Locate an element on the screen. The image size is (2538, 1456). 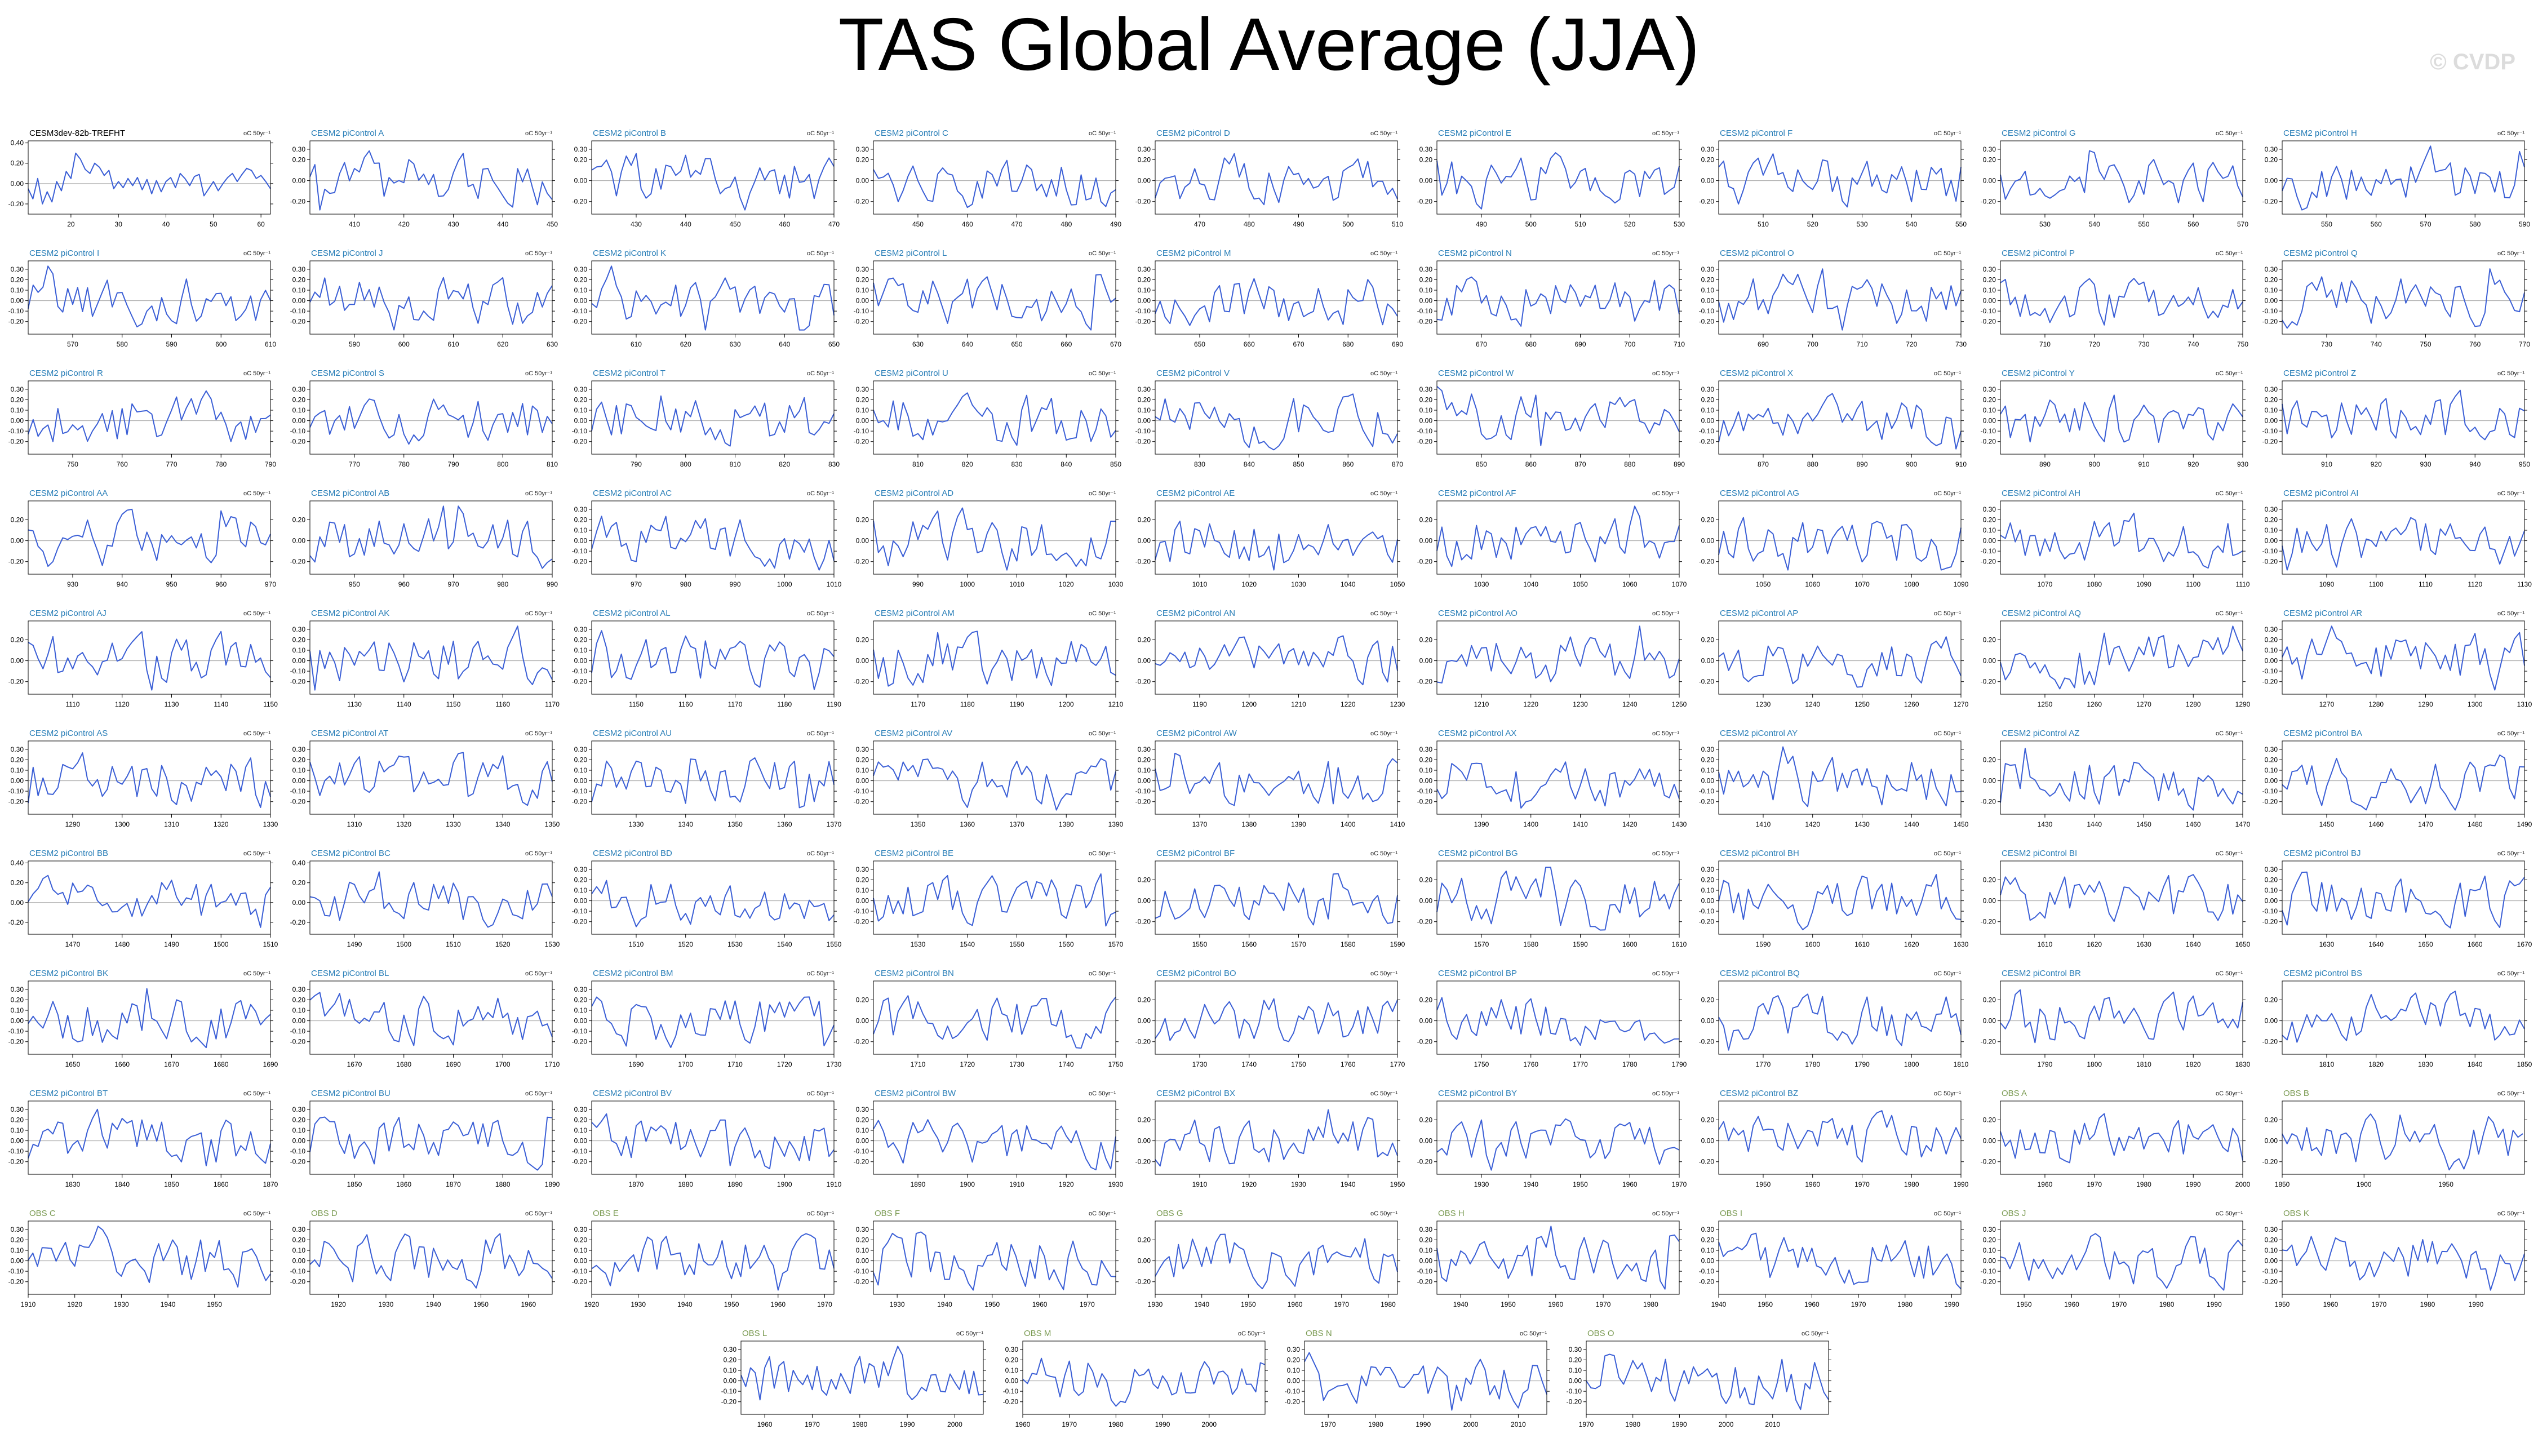
x-tick-label: 870 is located at coordinates (1763, 464).